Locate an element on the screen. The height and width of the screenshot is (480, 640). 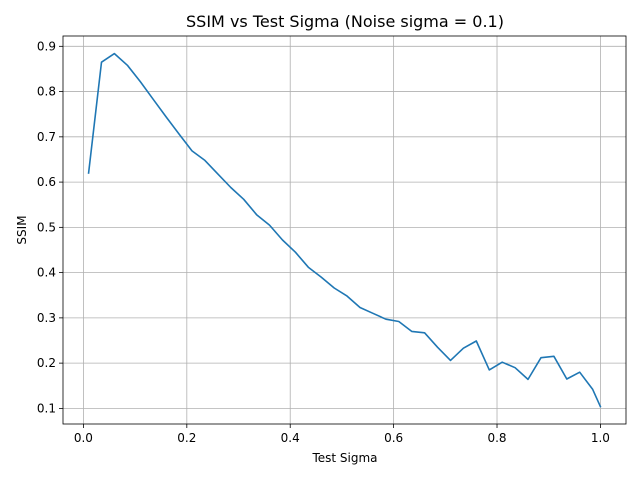
x-tick-label: 0.8 is located at coordinates (496, 438).